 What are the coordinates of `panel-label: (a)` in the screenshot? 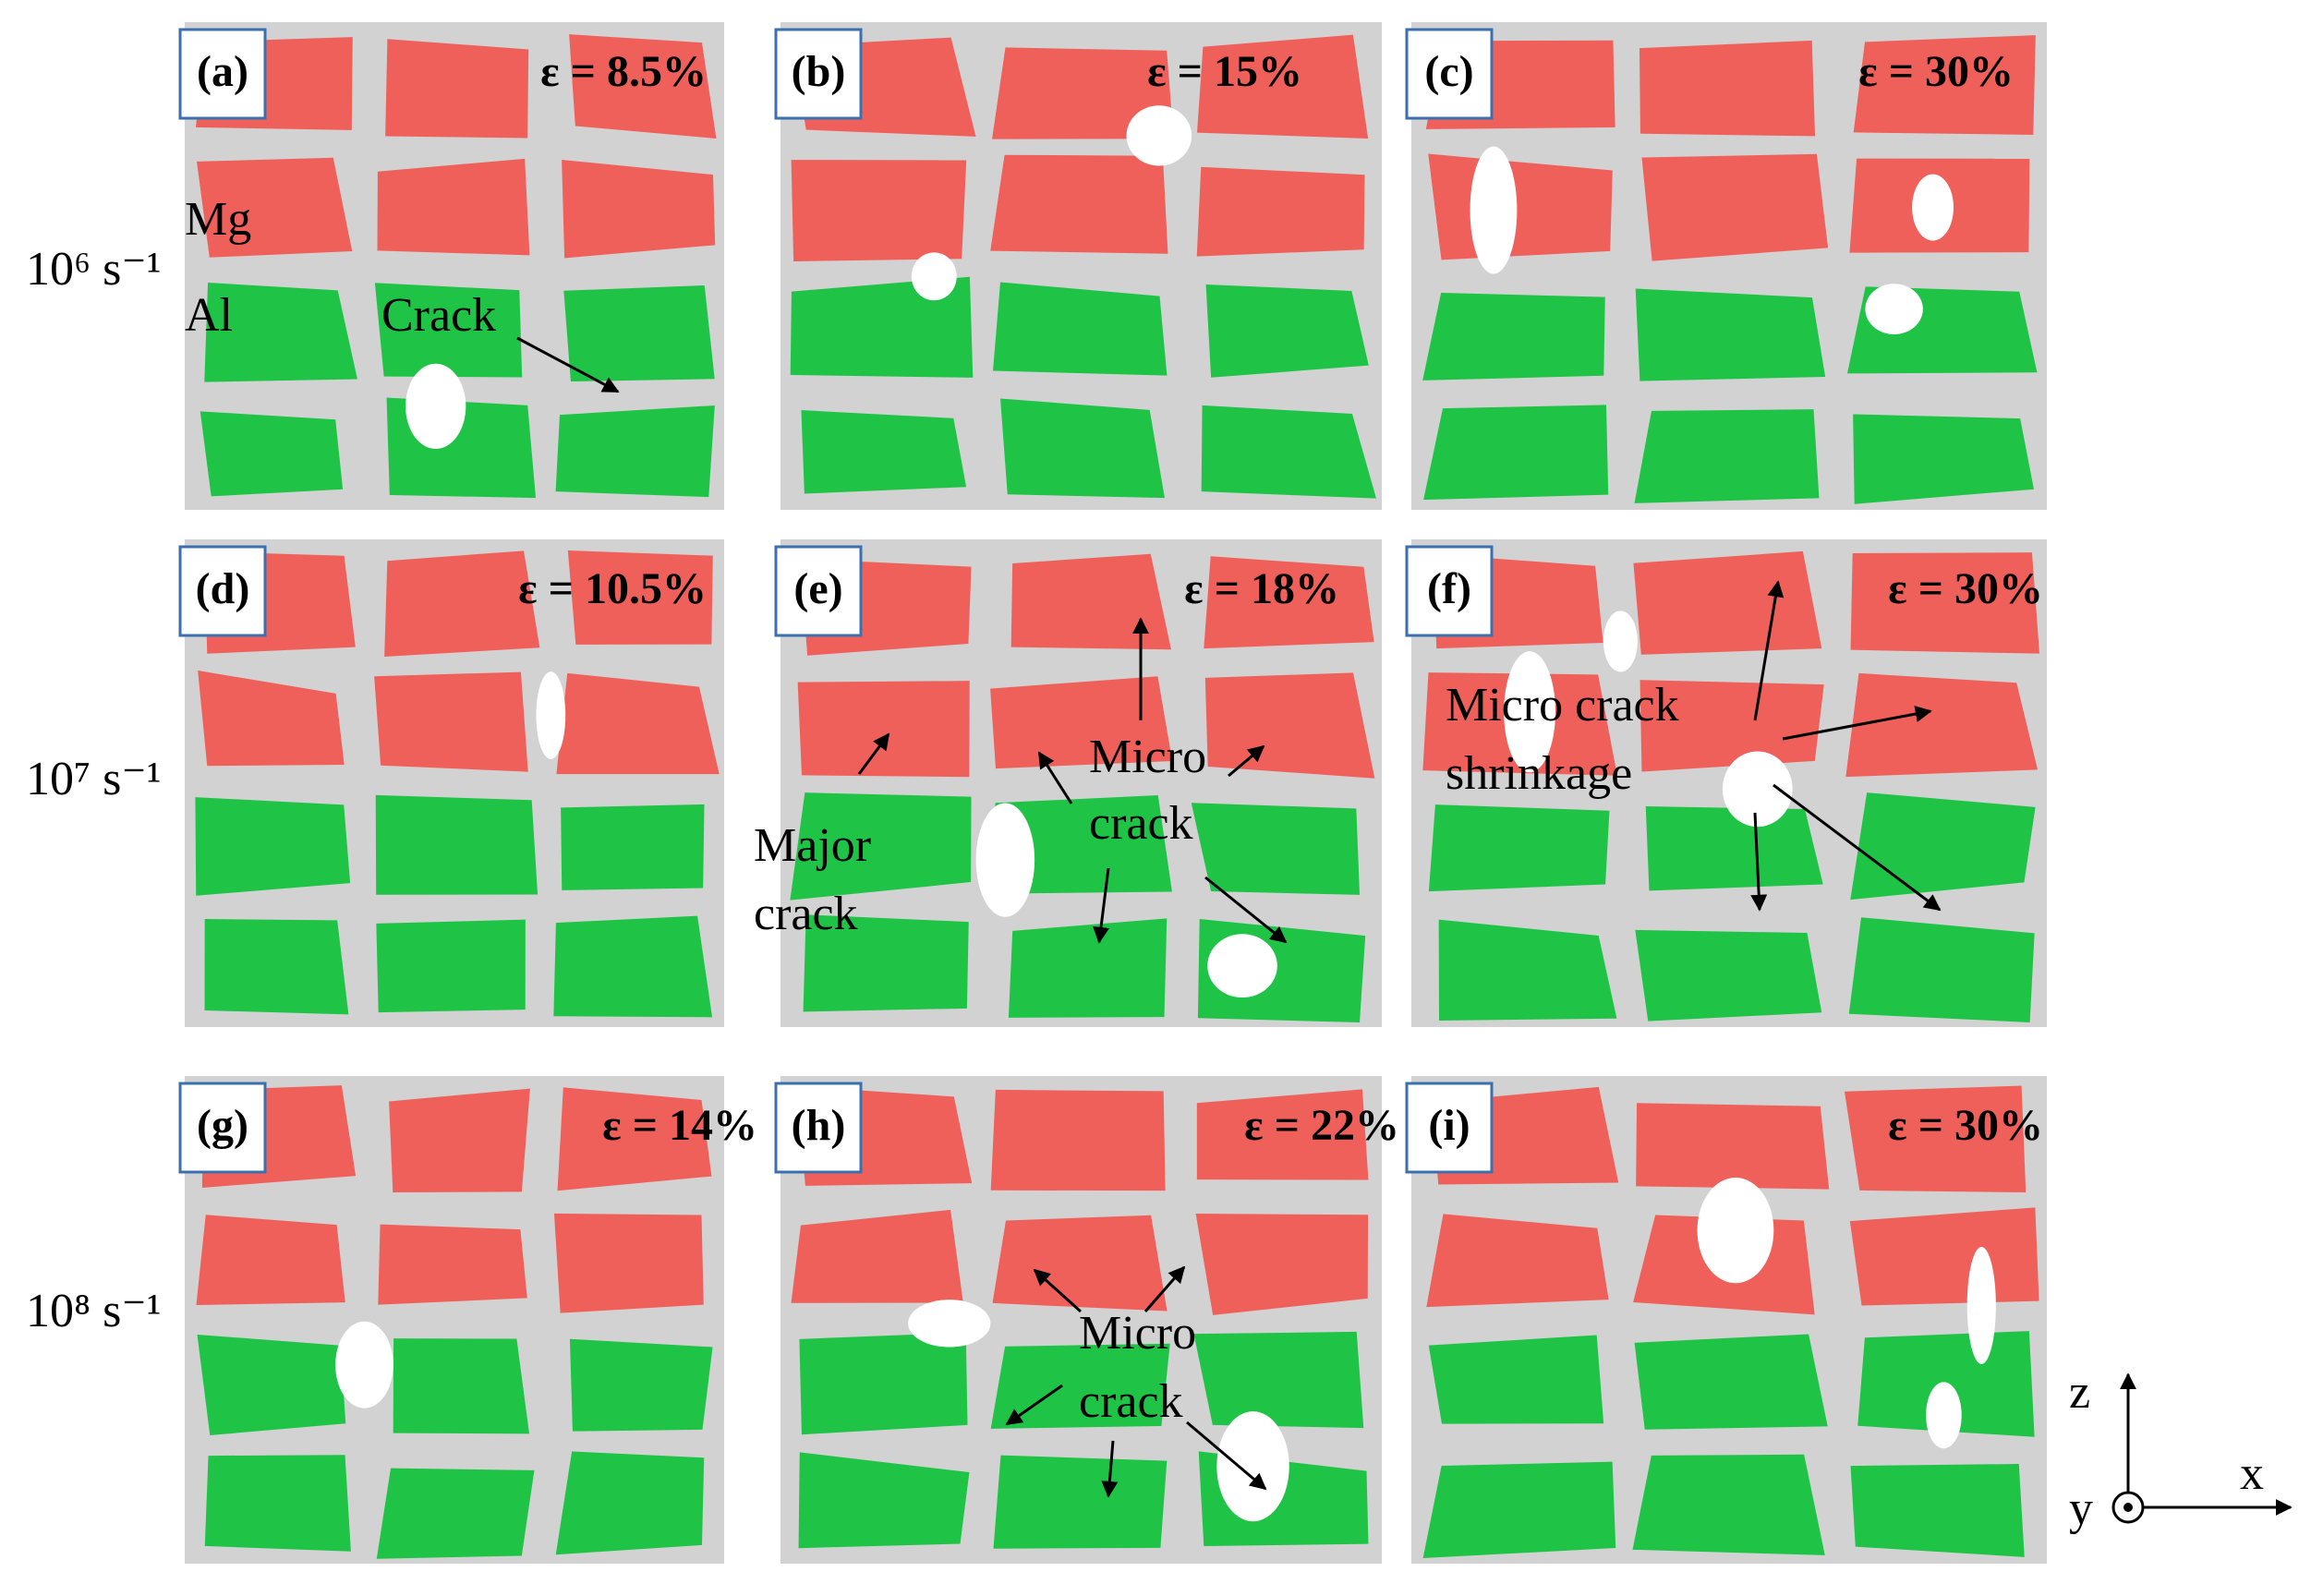 It's located at (222, 71).